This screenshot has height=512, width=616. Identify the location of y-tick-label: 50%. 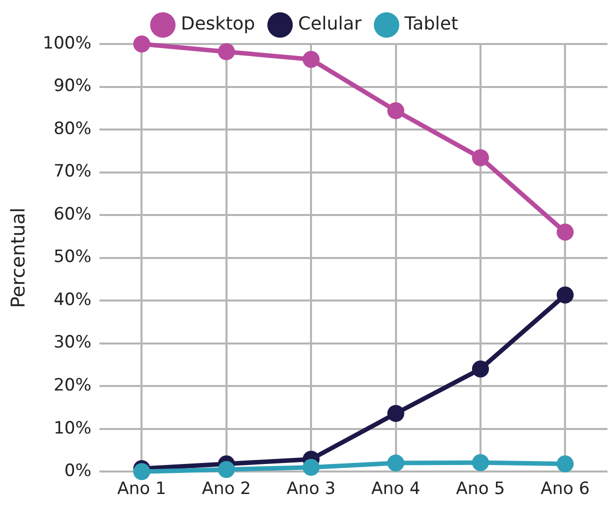
(73, 257).